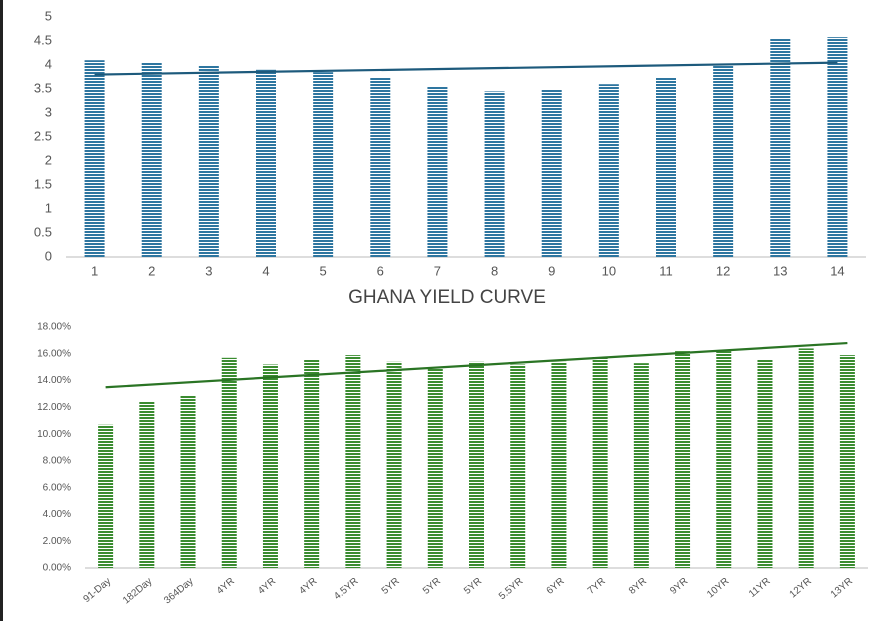 The height and width of the screenshot is (621, 885). What do you see at coordinates (48, 63) in the screenshot?
I see `y-tick-label: 4` at bounding box center [48, 63].